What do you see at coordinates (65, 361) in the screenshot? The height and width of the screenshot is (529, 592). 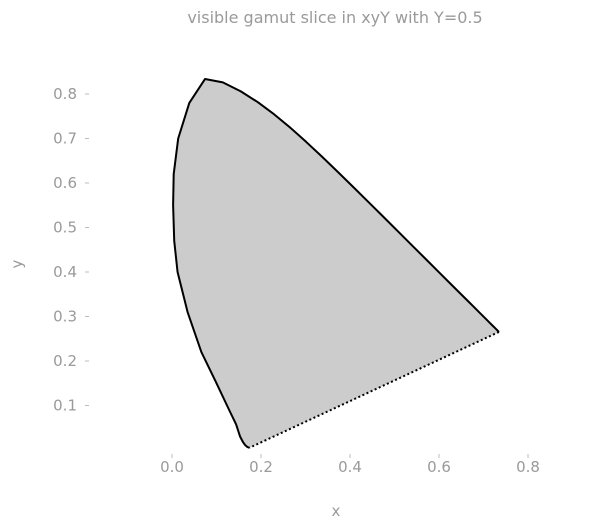 I see `y-tick-label: 0.2` at bounding box center [65, 361].